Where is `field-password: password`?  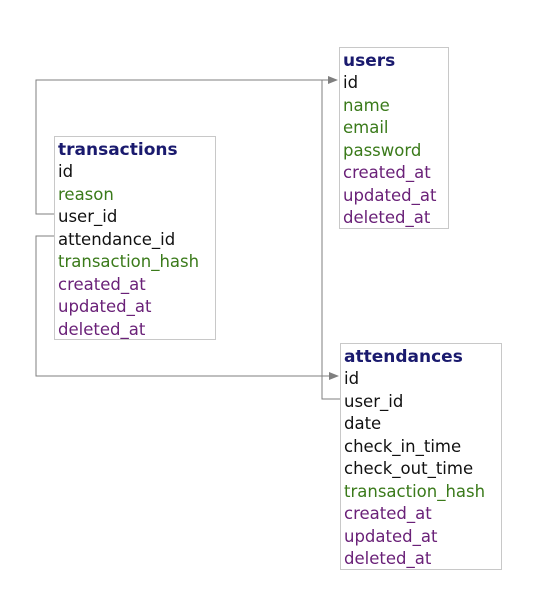
field-password: password is located at coordinates (382, 150).